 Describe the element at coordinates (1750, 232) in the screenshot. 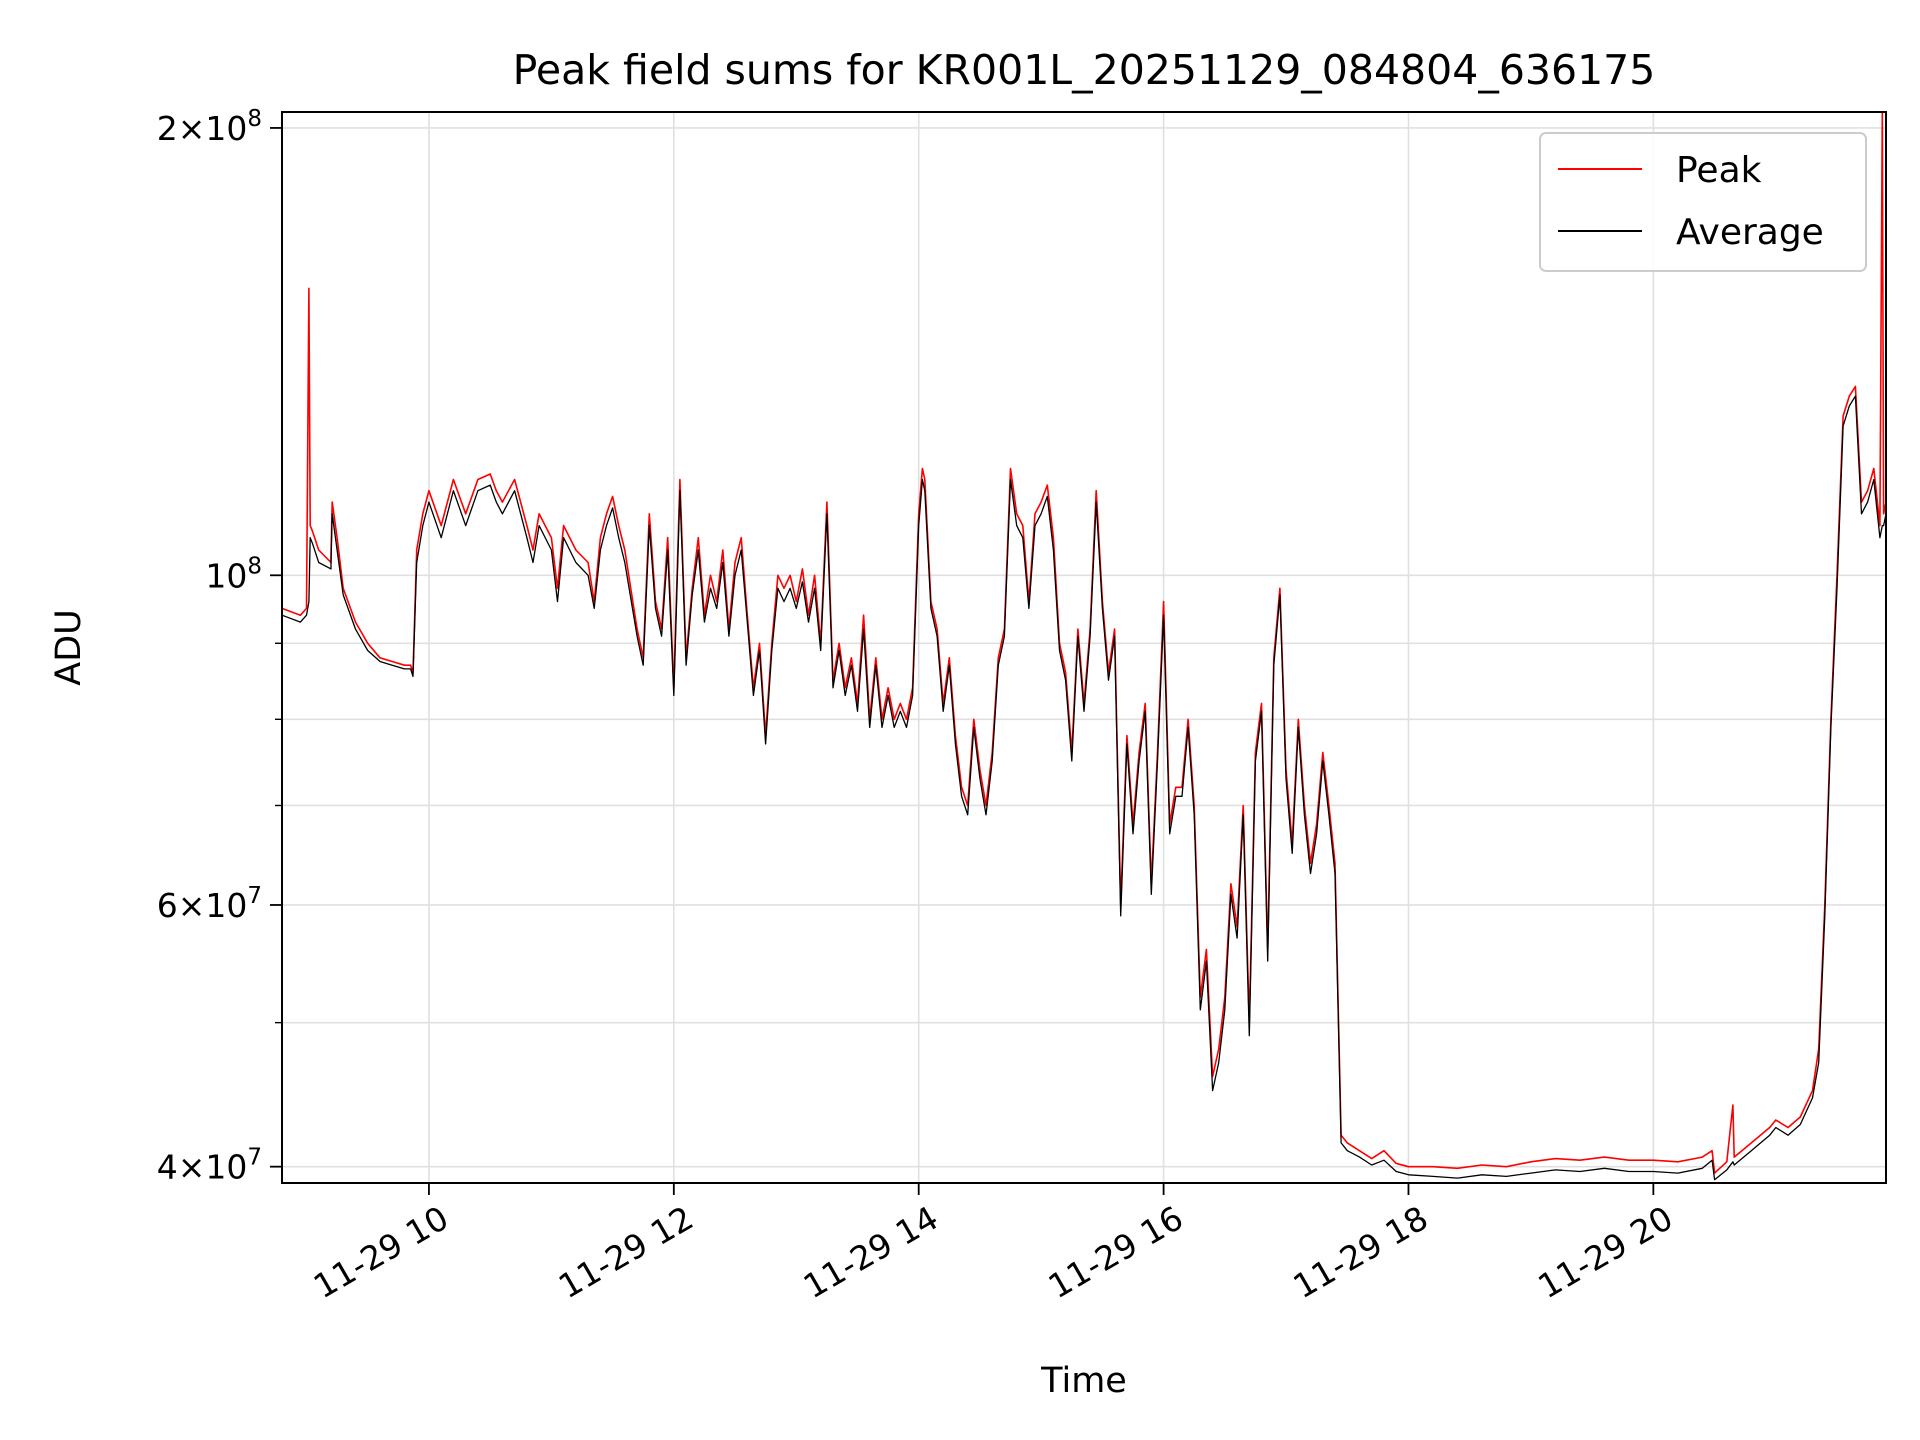

I see `legend-label-average: Average` at that location.